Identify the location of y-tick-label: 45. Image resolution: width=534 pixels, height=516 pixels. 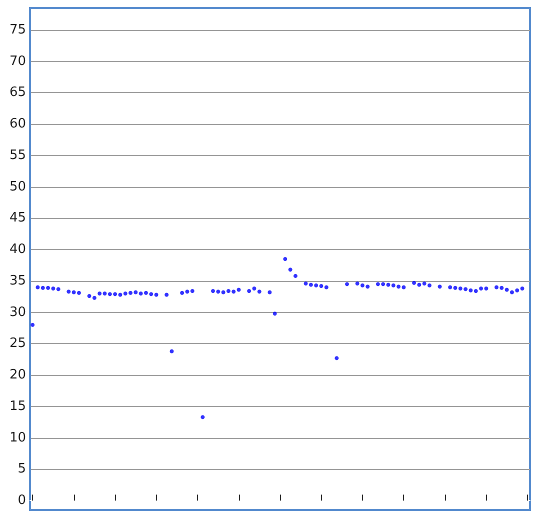
(17, 218).